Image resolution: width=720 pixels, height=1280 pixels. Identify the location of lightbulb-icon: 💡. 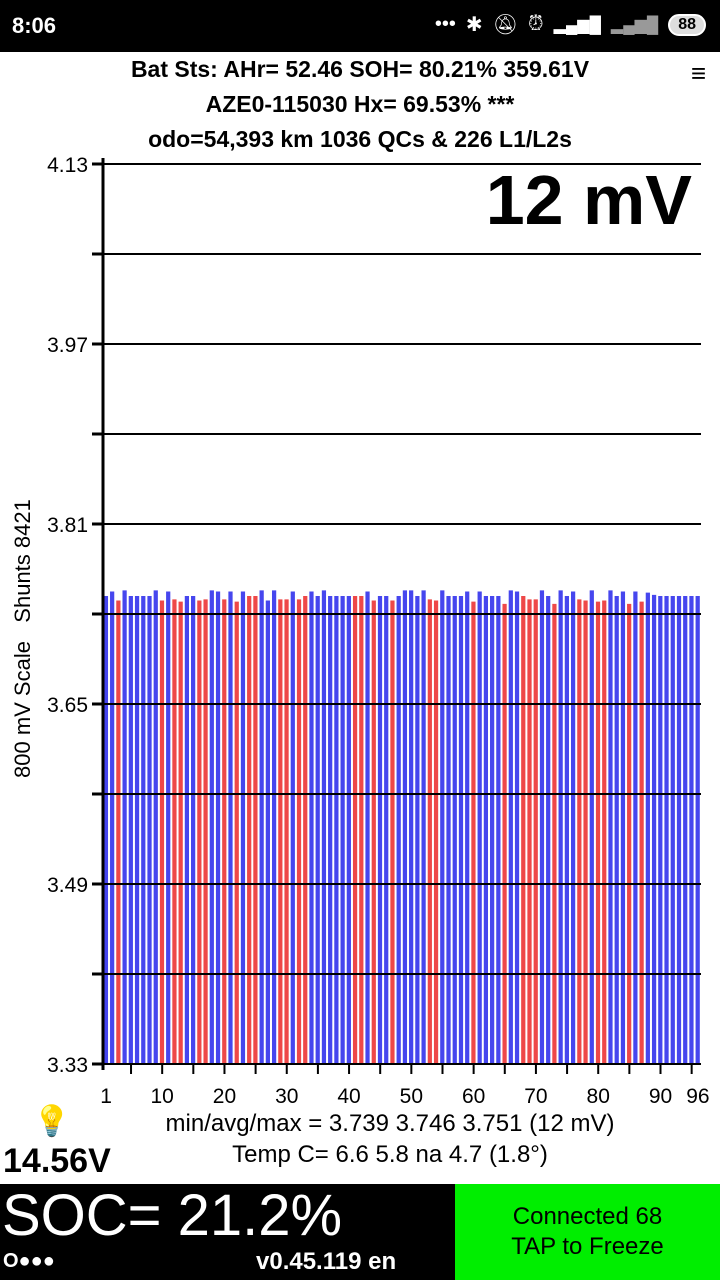
(52, 1121).